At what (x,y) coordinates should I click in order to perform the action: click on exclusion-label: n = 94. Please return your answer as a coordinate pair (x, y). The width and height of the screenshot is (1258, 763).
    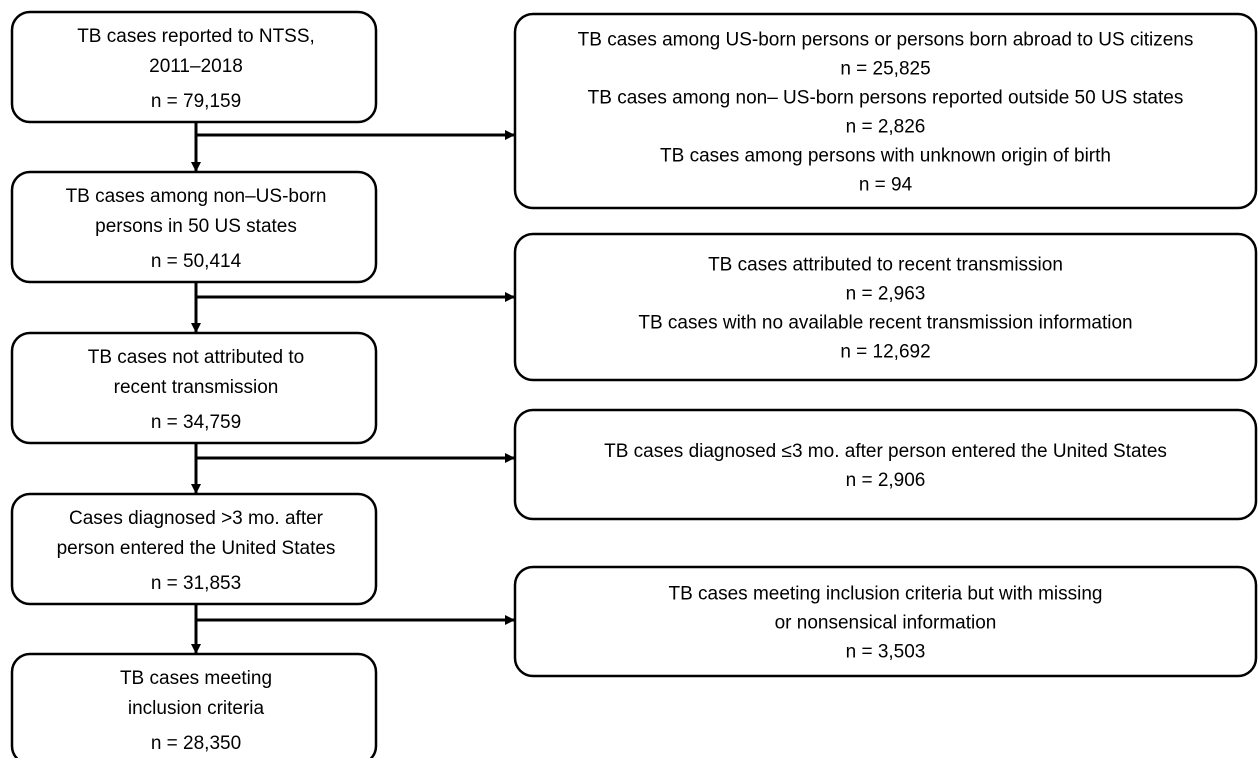
    Looking at the image, I should click on (886, 185).